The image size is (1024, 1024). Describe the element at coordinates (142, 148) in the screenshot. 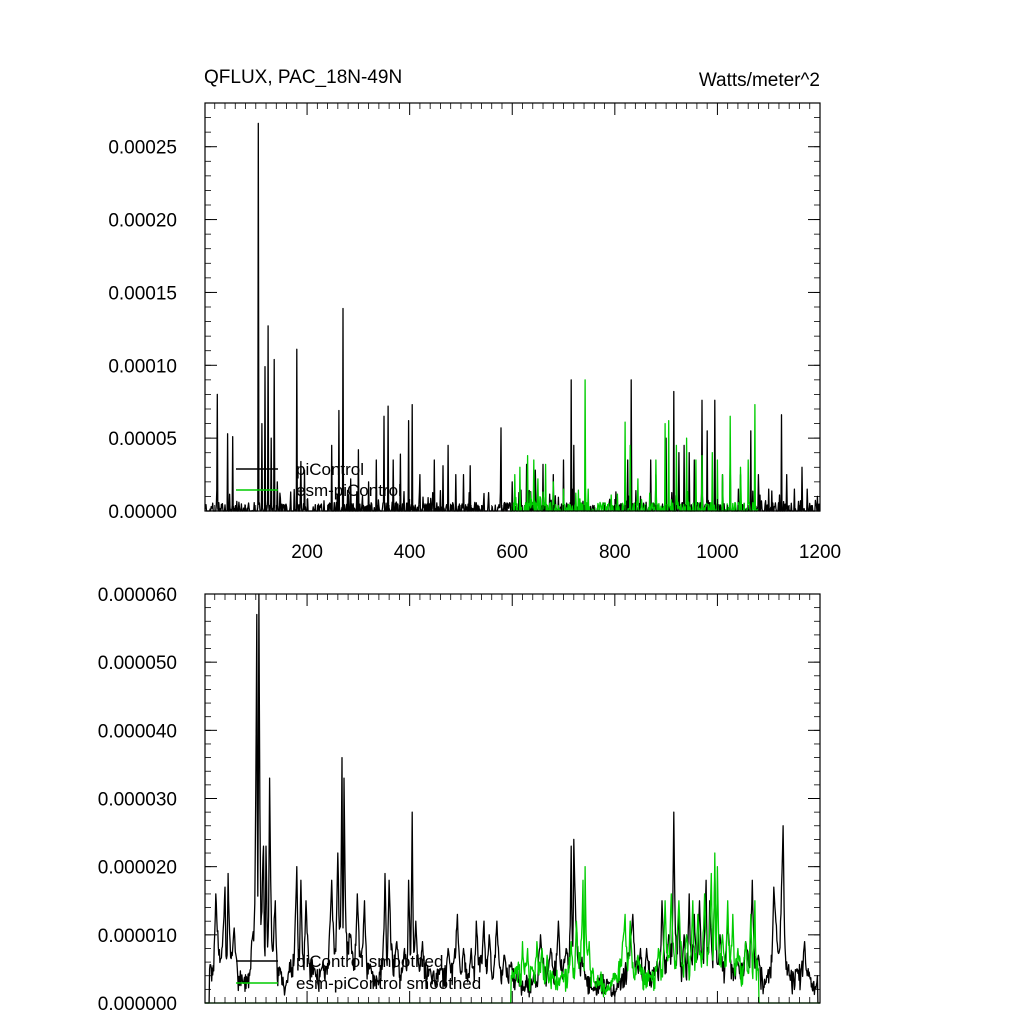

I see `y-tick-label: 0.00025` at that location.